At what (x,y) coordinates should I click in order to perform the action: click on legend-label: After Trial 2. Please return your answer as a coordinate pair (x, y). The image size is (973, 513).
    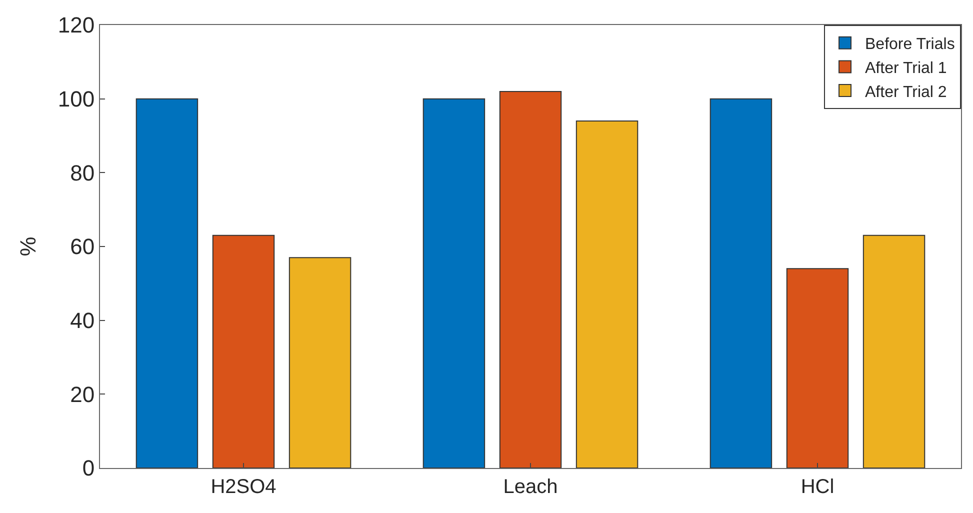
    Looking at the image, I should click on (906, 92).